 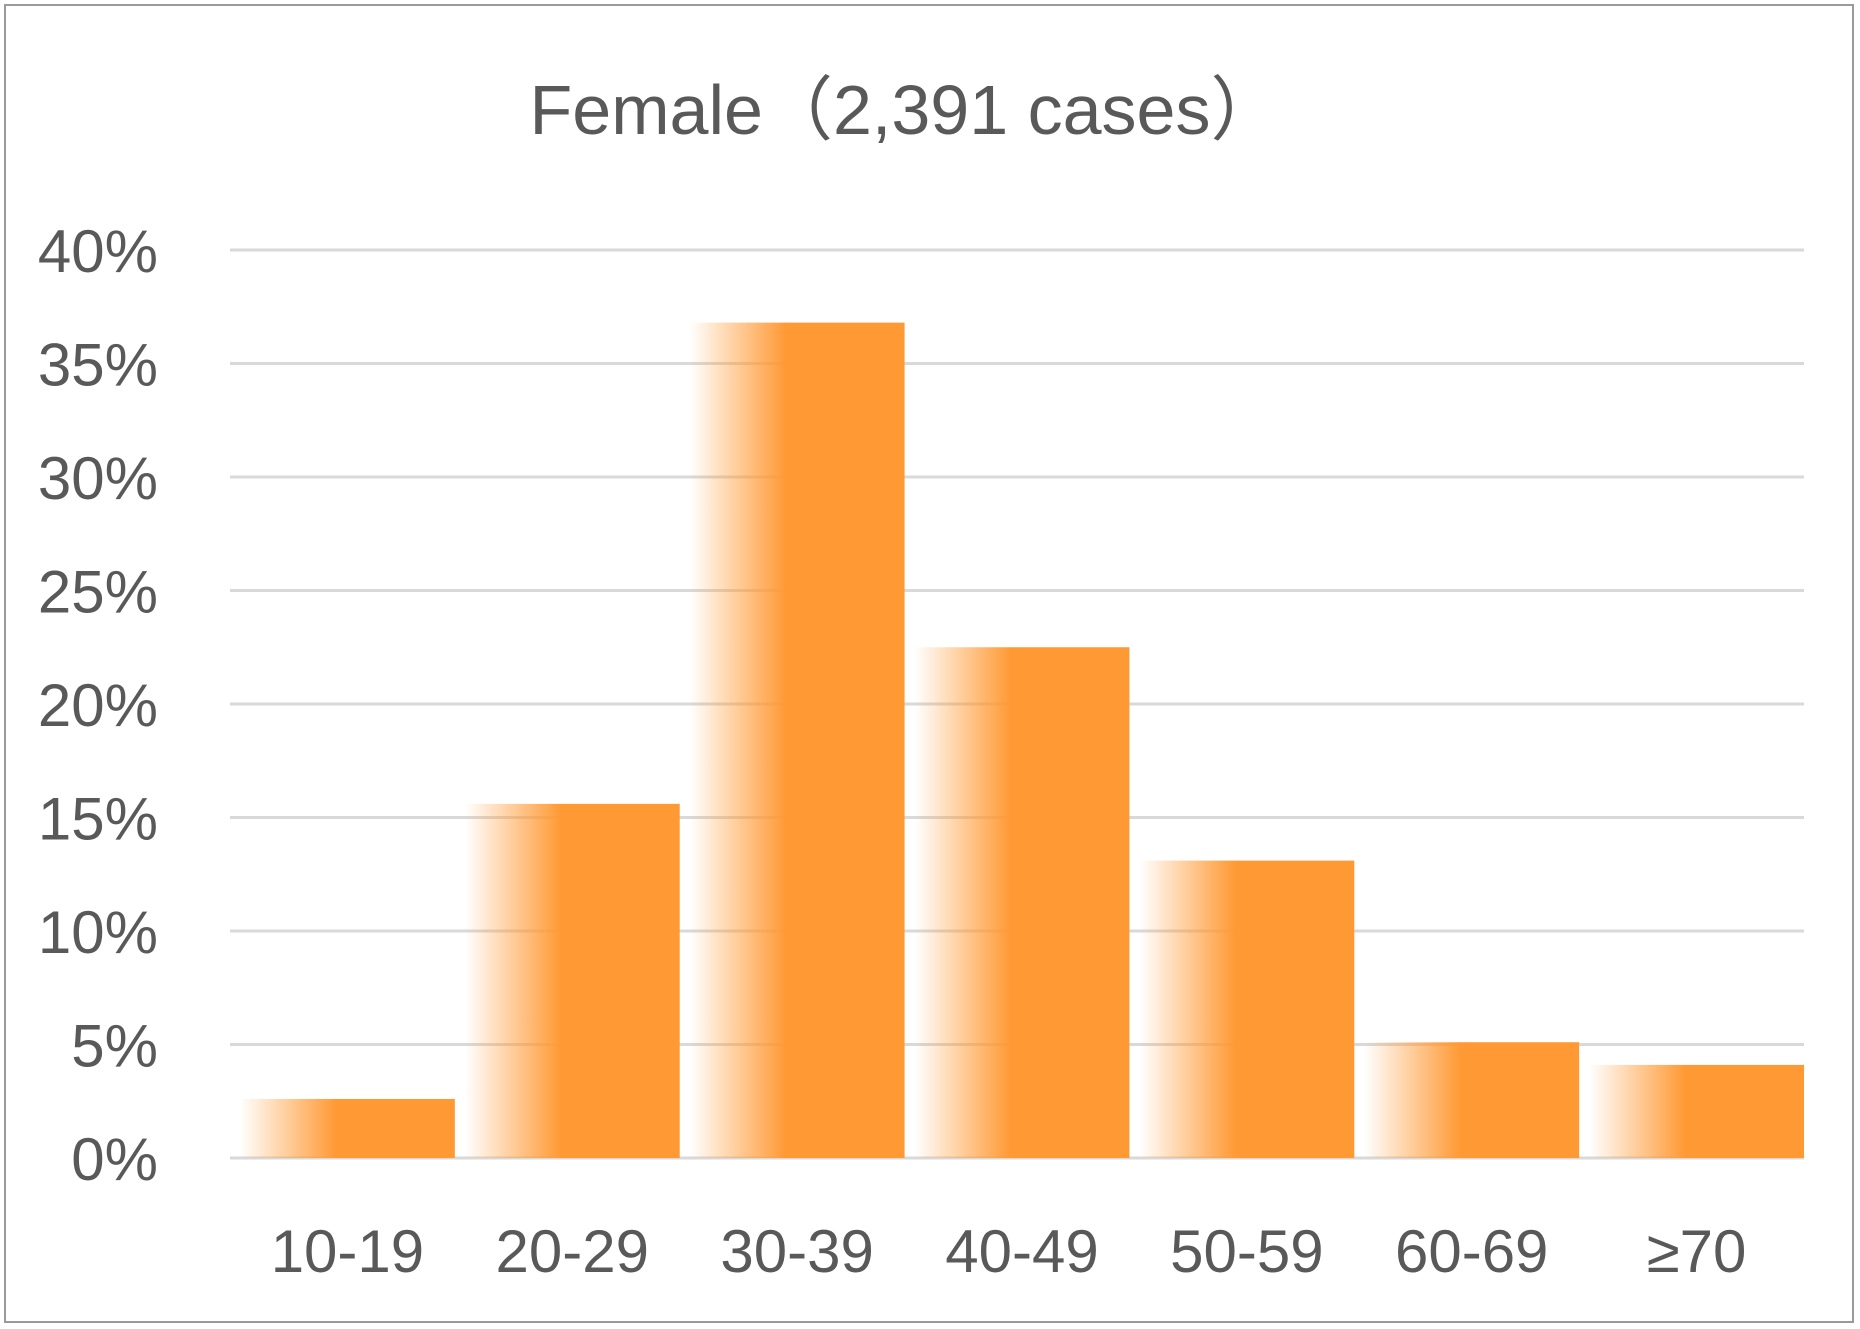 I want to click on y-tick-label: 20%, so click(x=98, y=705).